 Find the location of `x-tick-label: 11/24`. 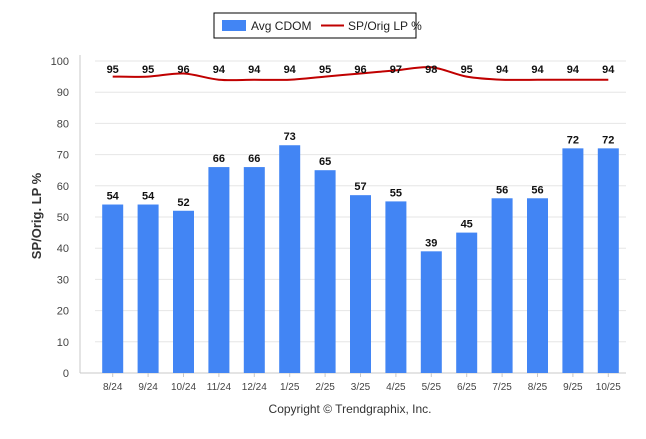

x-tick-label: 11/24 is located at coordinates (219, 387).